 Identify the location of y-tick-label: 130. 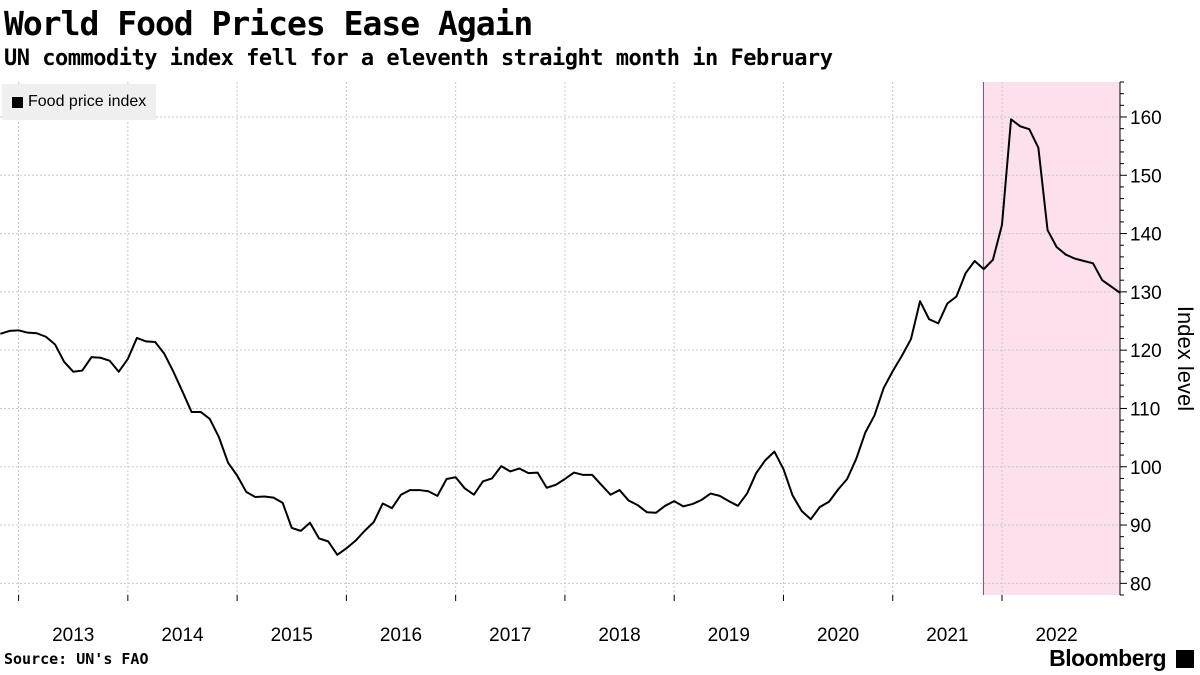
(1146, 293).